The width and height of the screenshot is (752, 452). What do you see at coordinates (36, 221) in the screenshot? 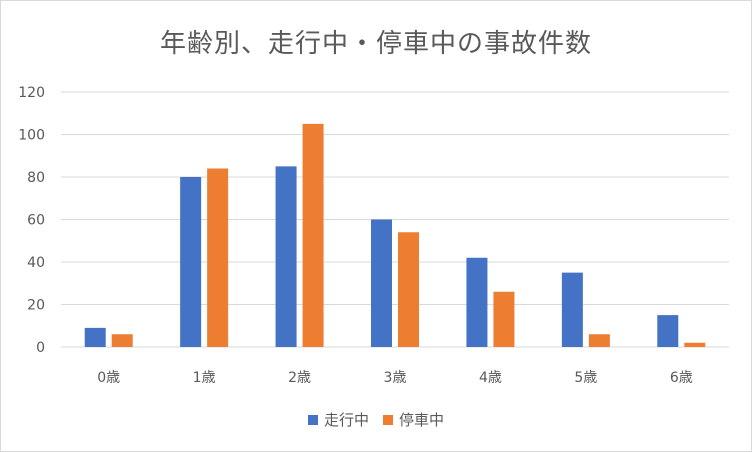
I see `y-tick-label: 60` at bounding box center [36, 221].